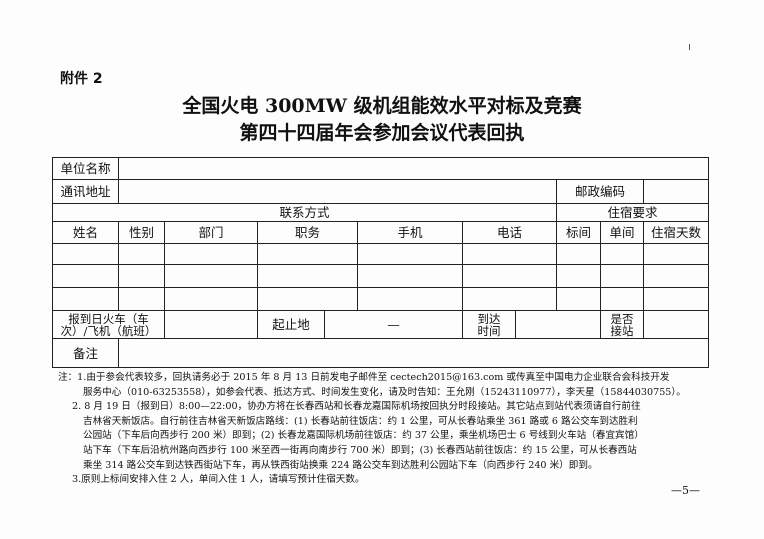  I want to click on postcode-field, so click(676, 191).